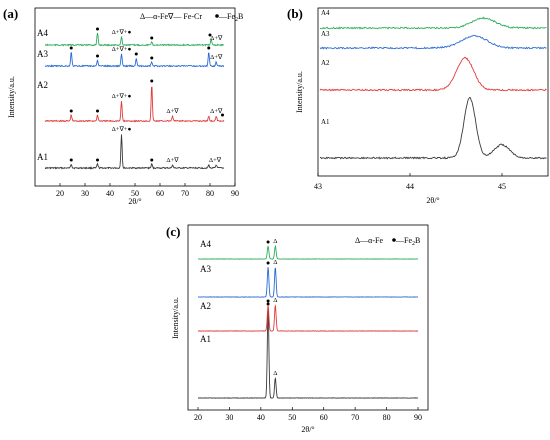 The width and height of the screenshot is (550, 440). What do you see at coordinates (325, 13) in the screenshot?
I see `zoom-series-a4-label: A4` at bounding box center [325, 13].